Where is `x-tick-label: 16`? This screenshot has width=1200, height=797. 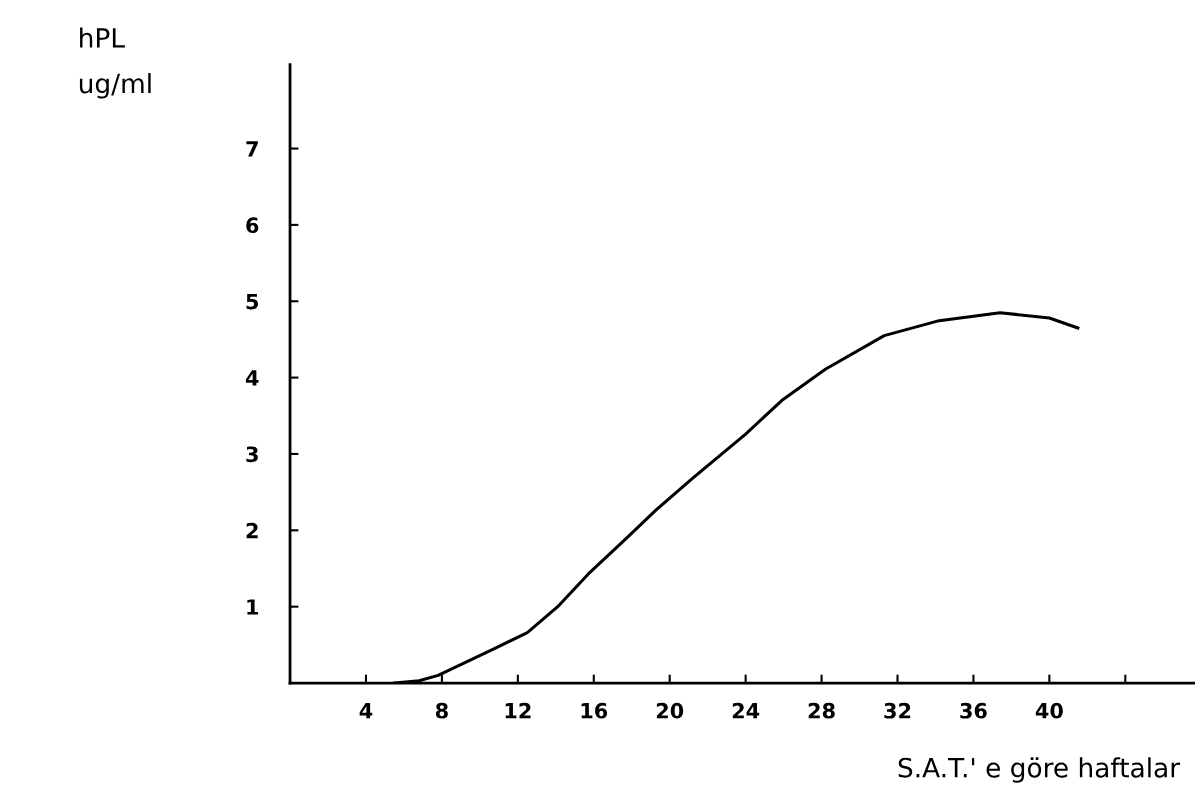 x-tick-label: 16 is located at coordinates (594, 710).